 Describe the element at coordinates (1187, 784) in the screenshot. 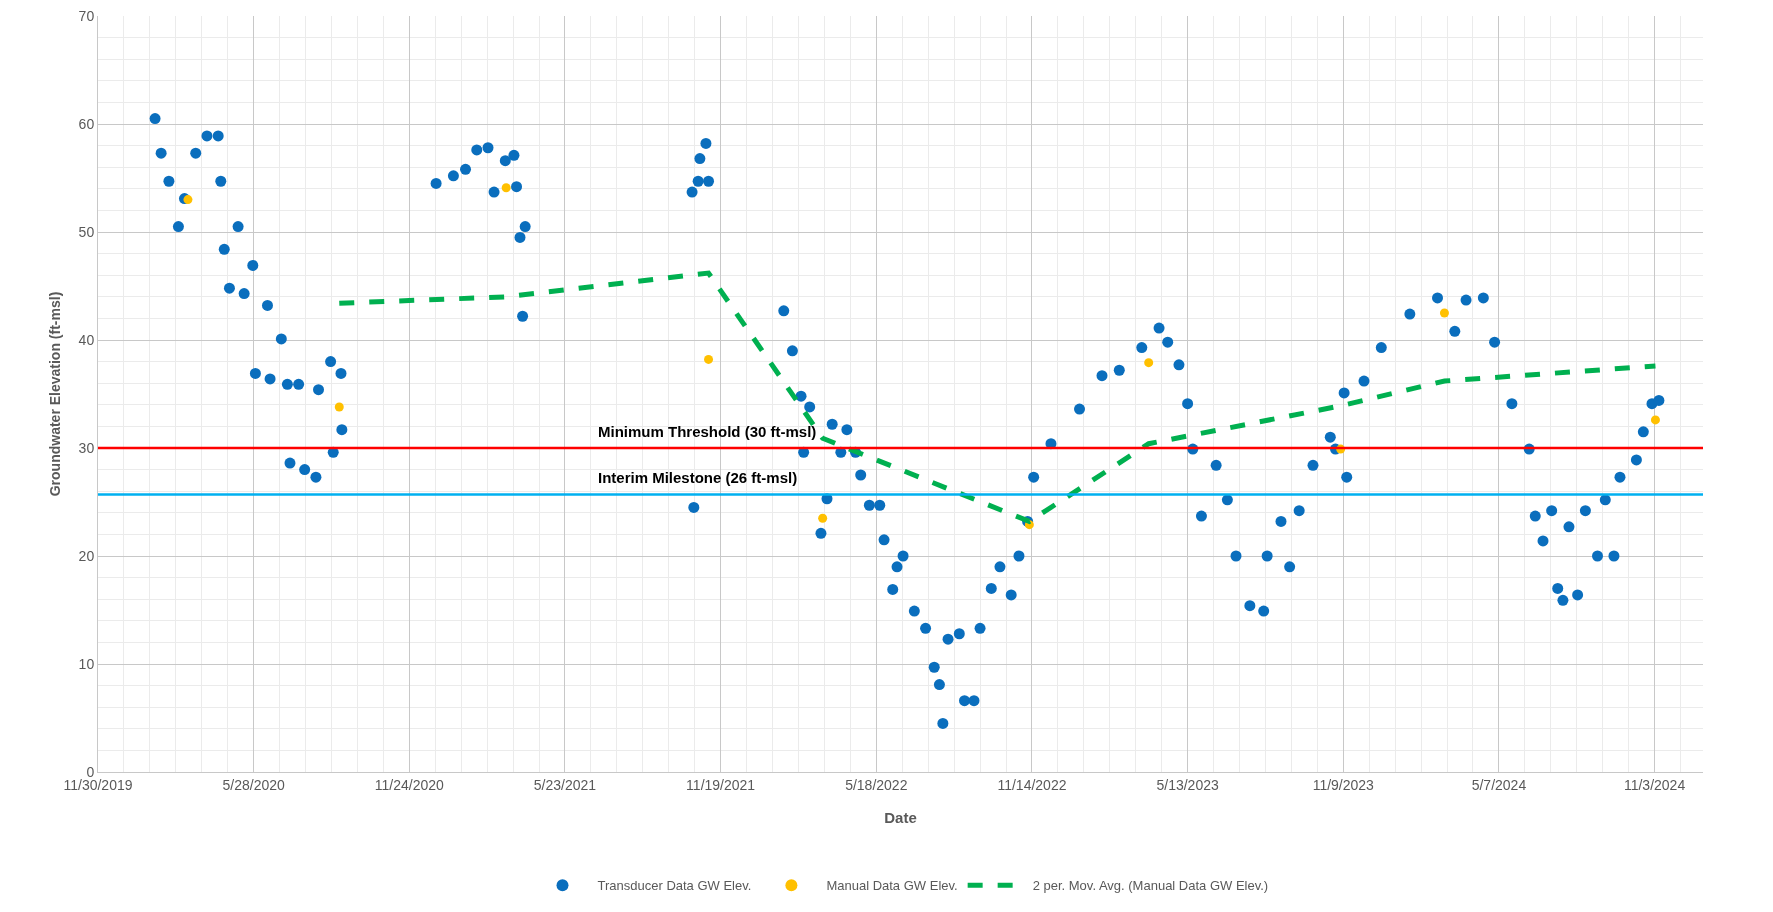

I see `x-tick-label: 5/13/2023` at that location.